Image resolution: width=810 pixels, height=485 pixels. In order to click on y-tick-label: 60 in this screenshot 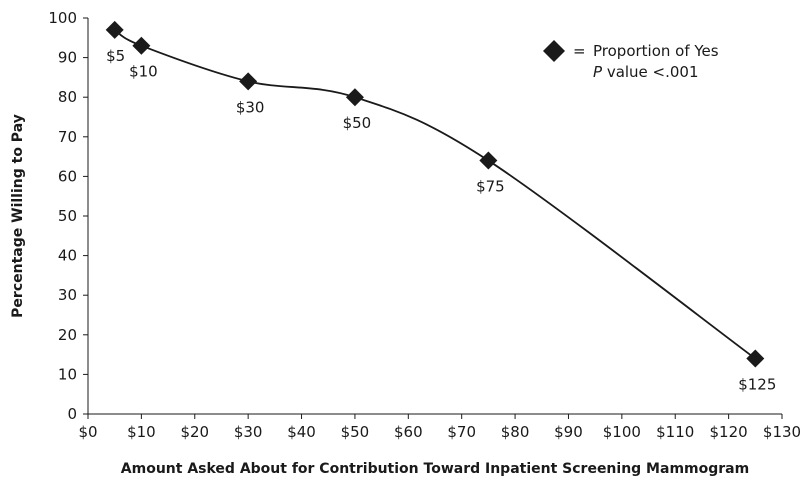, I will do `click(67, 176)`.